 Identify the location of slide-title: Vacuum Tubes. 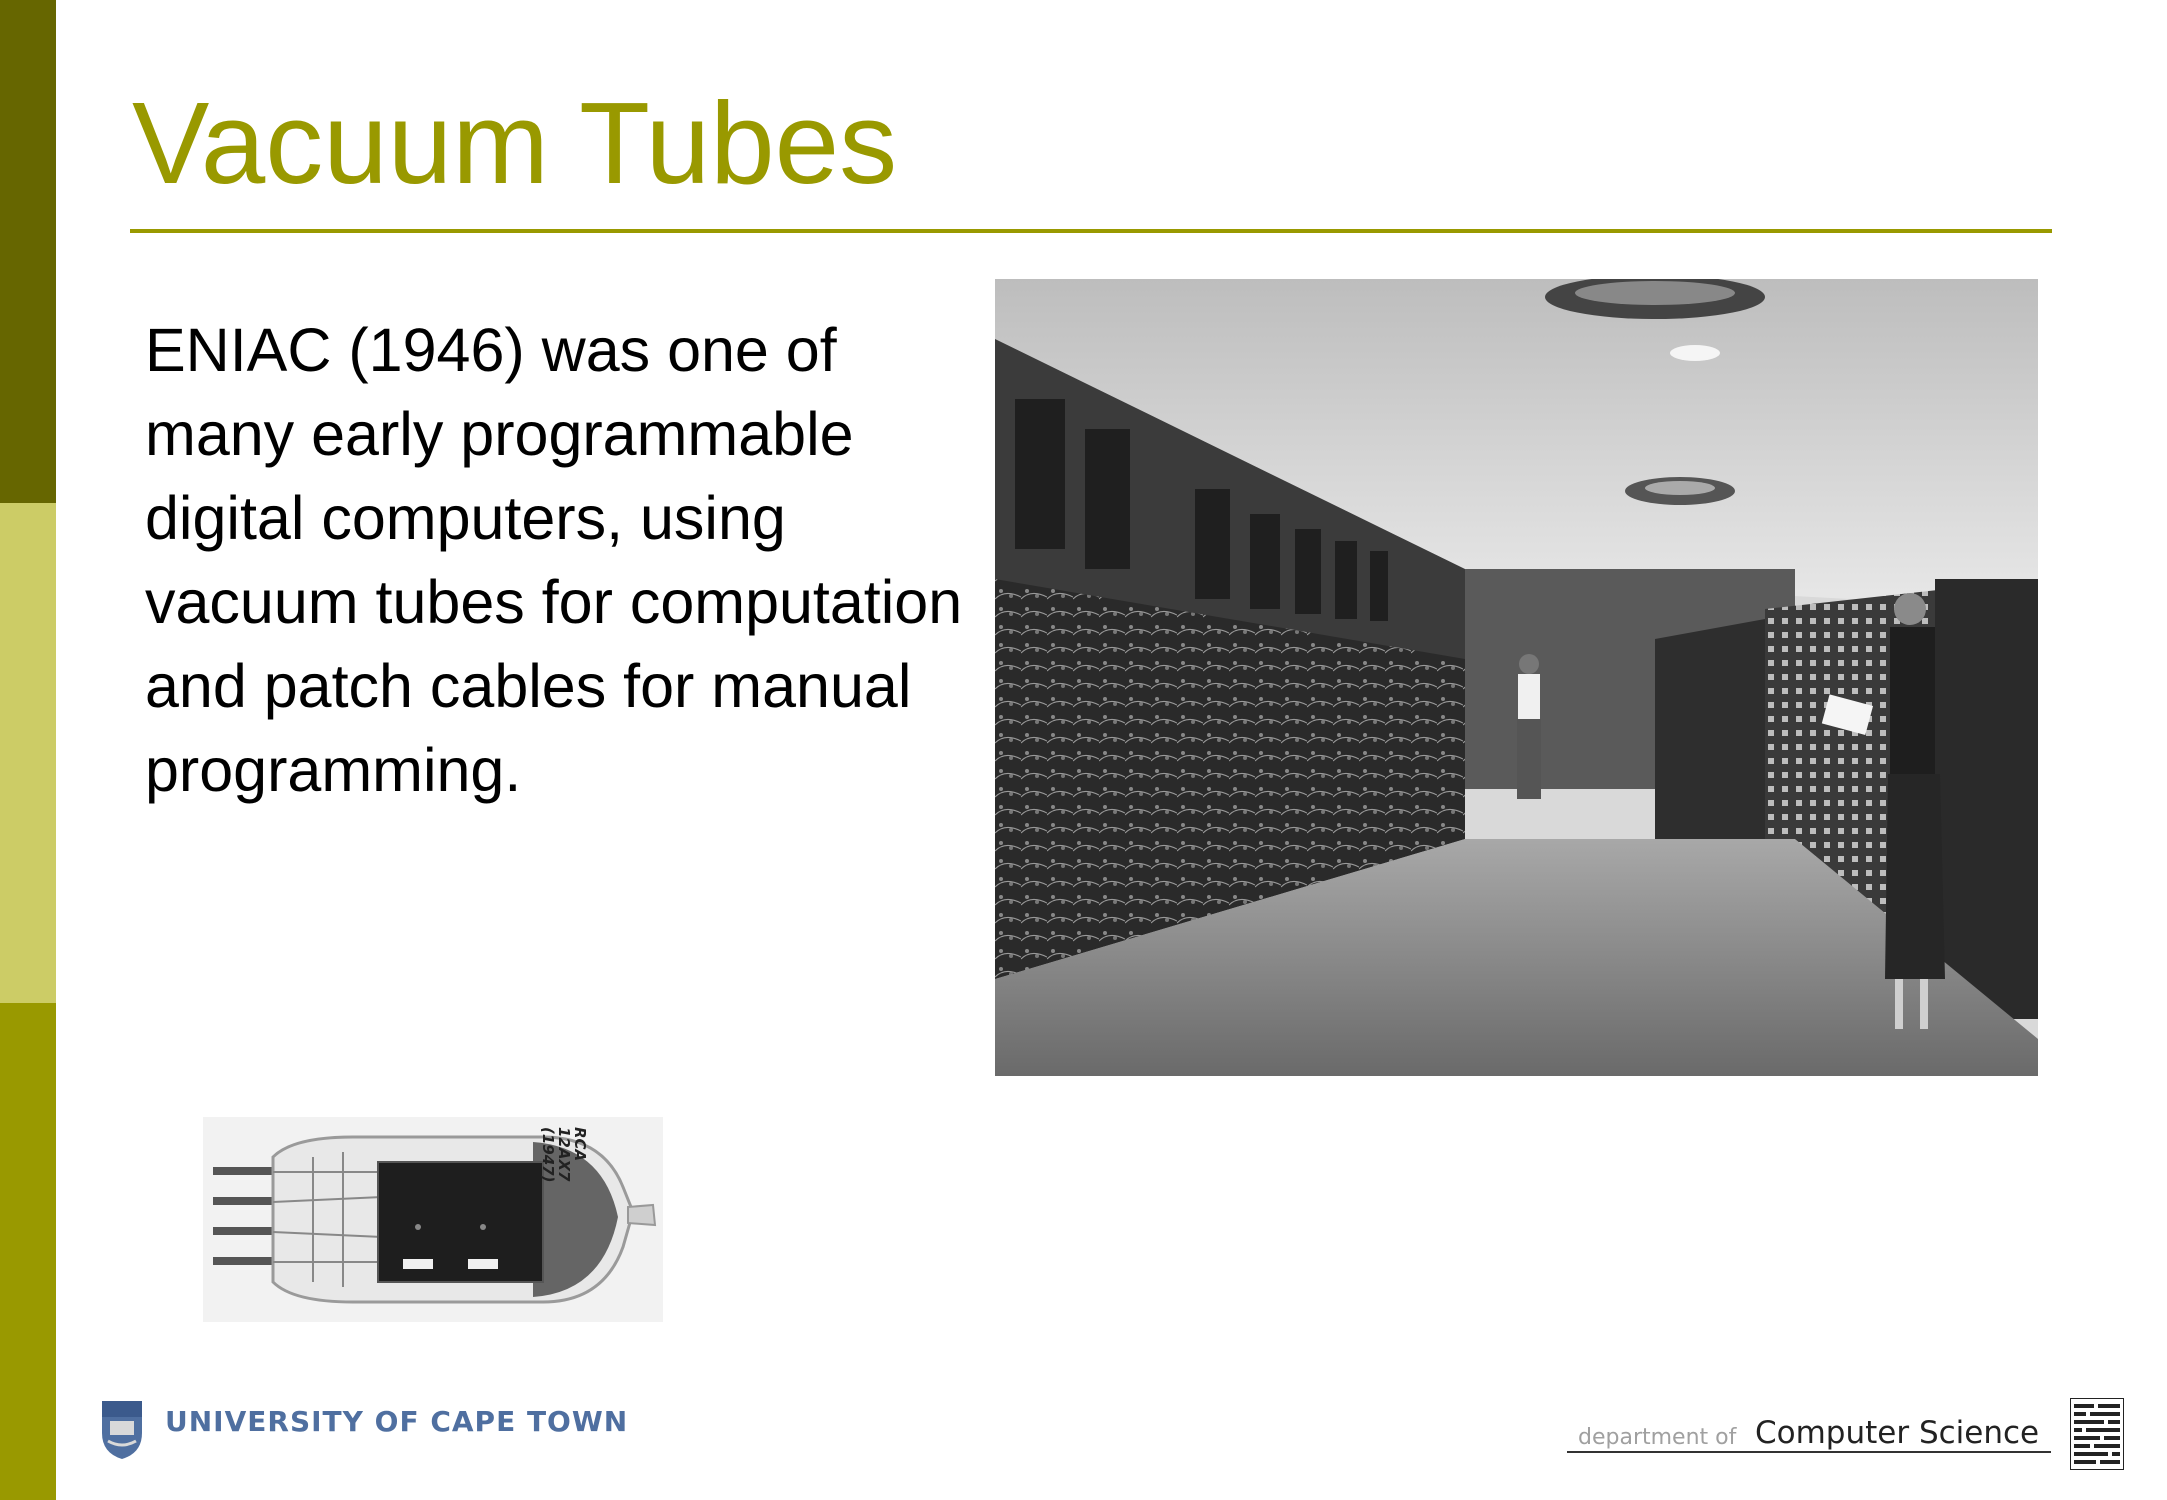
(515, 143).